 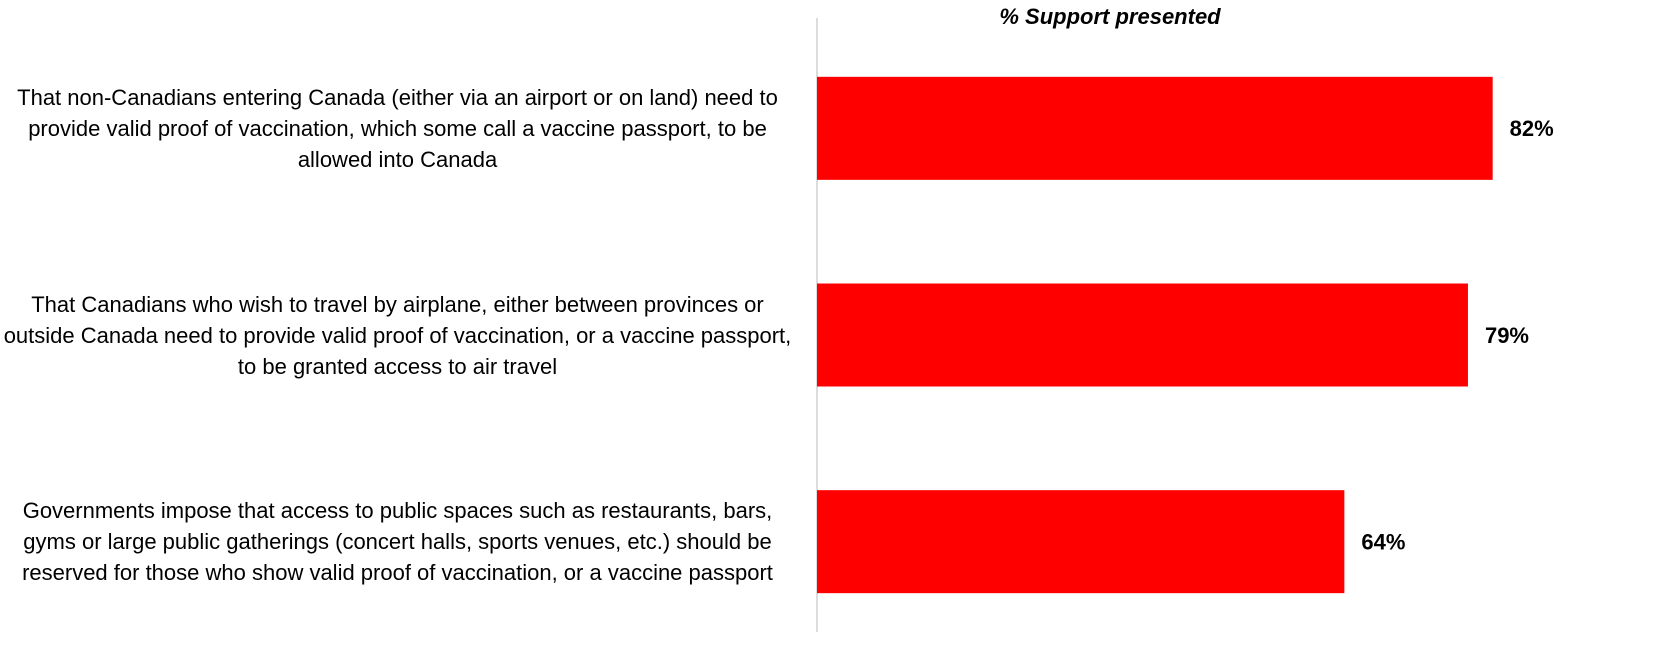 I want to click on chart-title: % Support presented, so click(x=1110, y=16).